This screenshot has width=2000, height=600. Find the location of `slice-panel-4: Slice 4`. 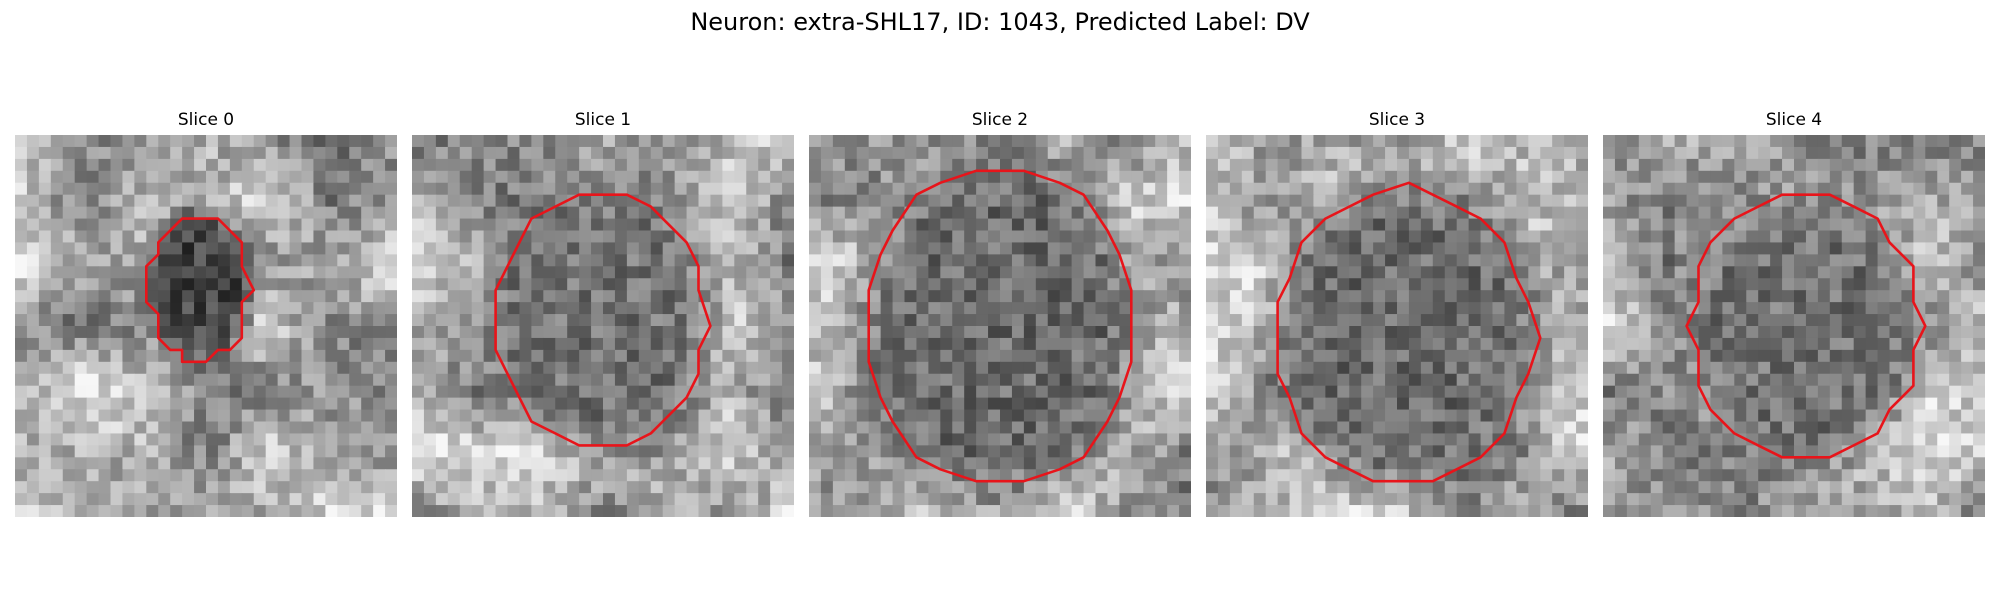

slice-panel-4: Slice 4 is located at coordinates (1794, 312).